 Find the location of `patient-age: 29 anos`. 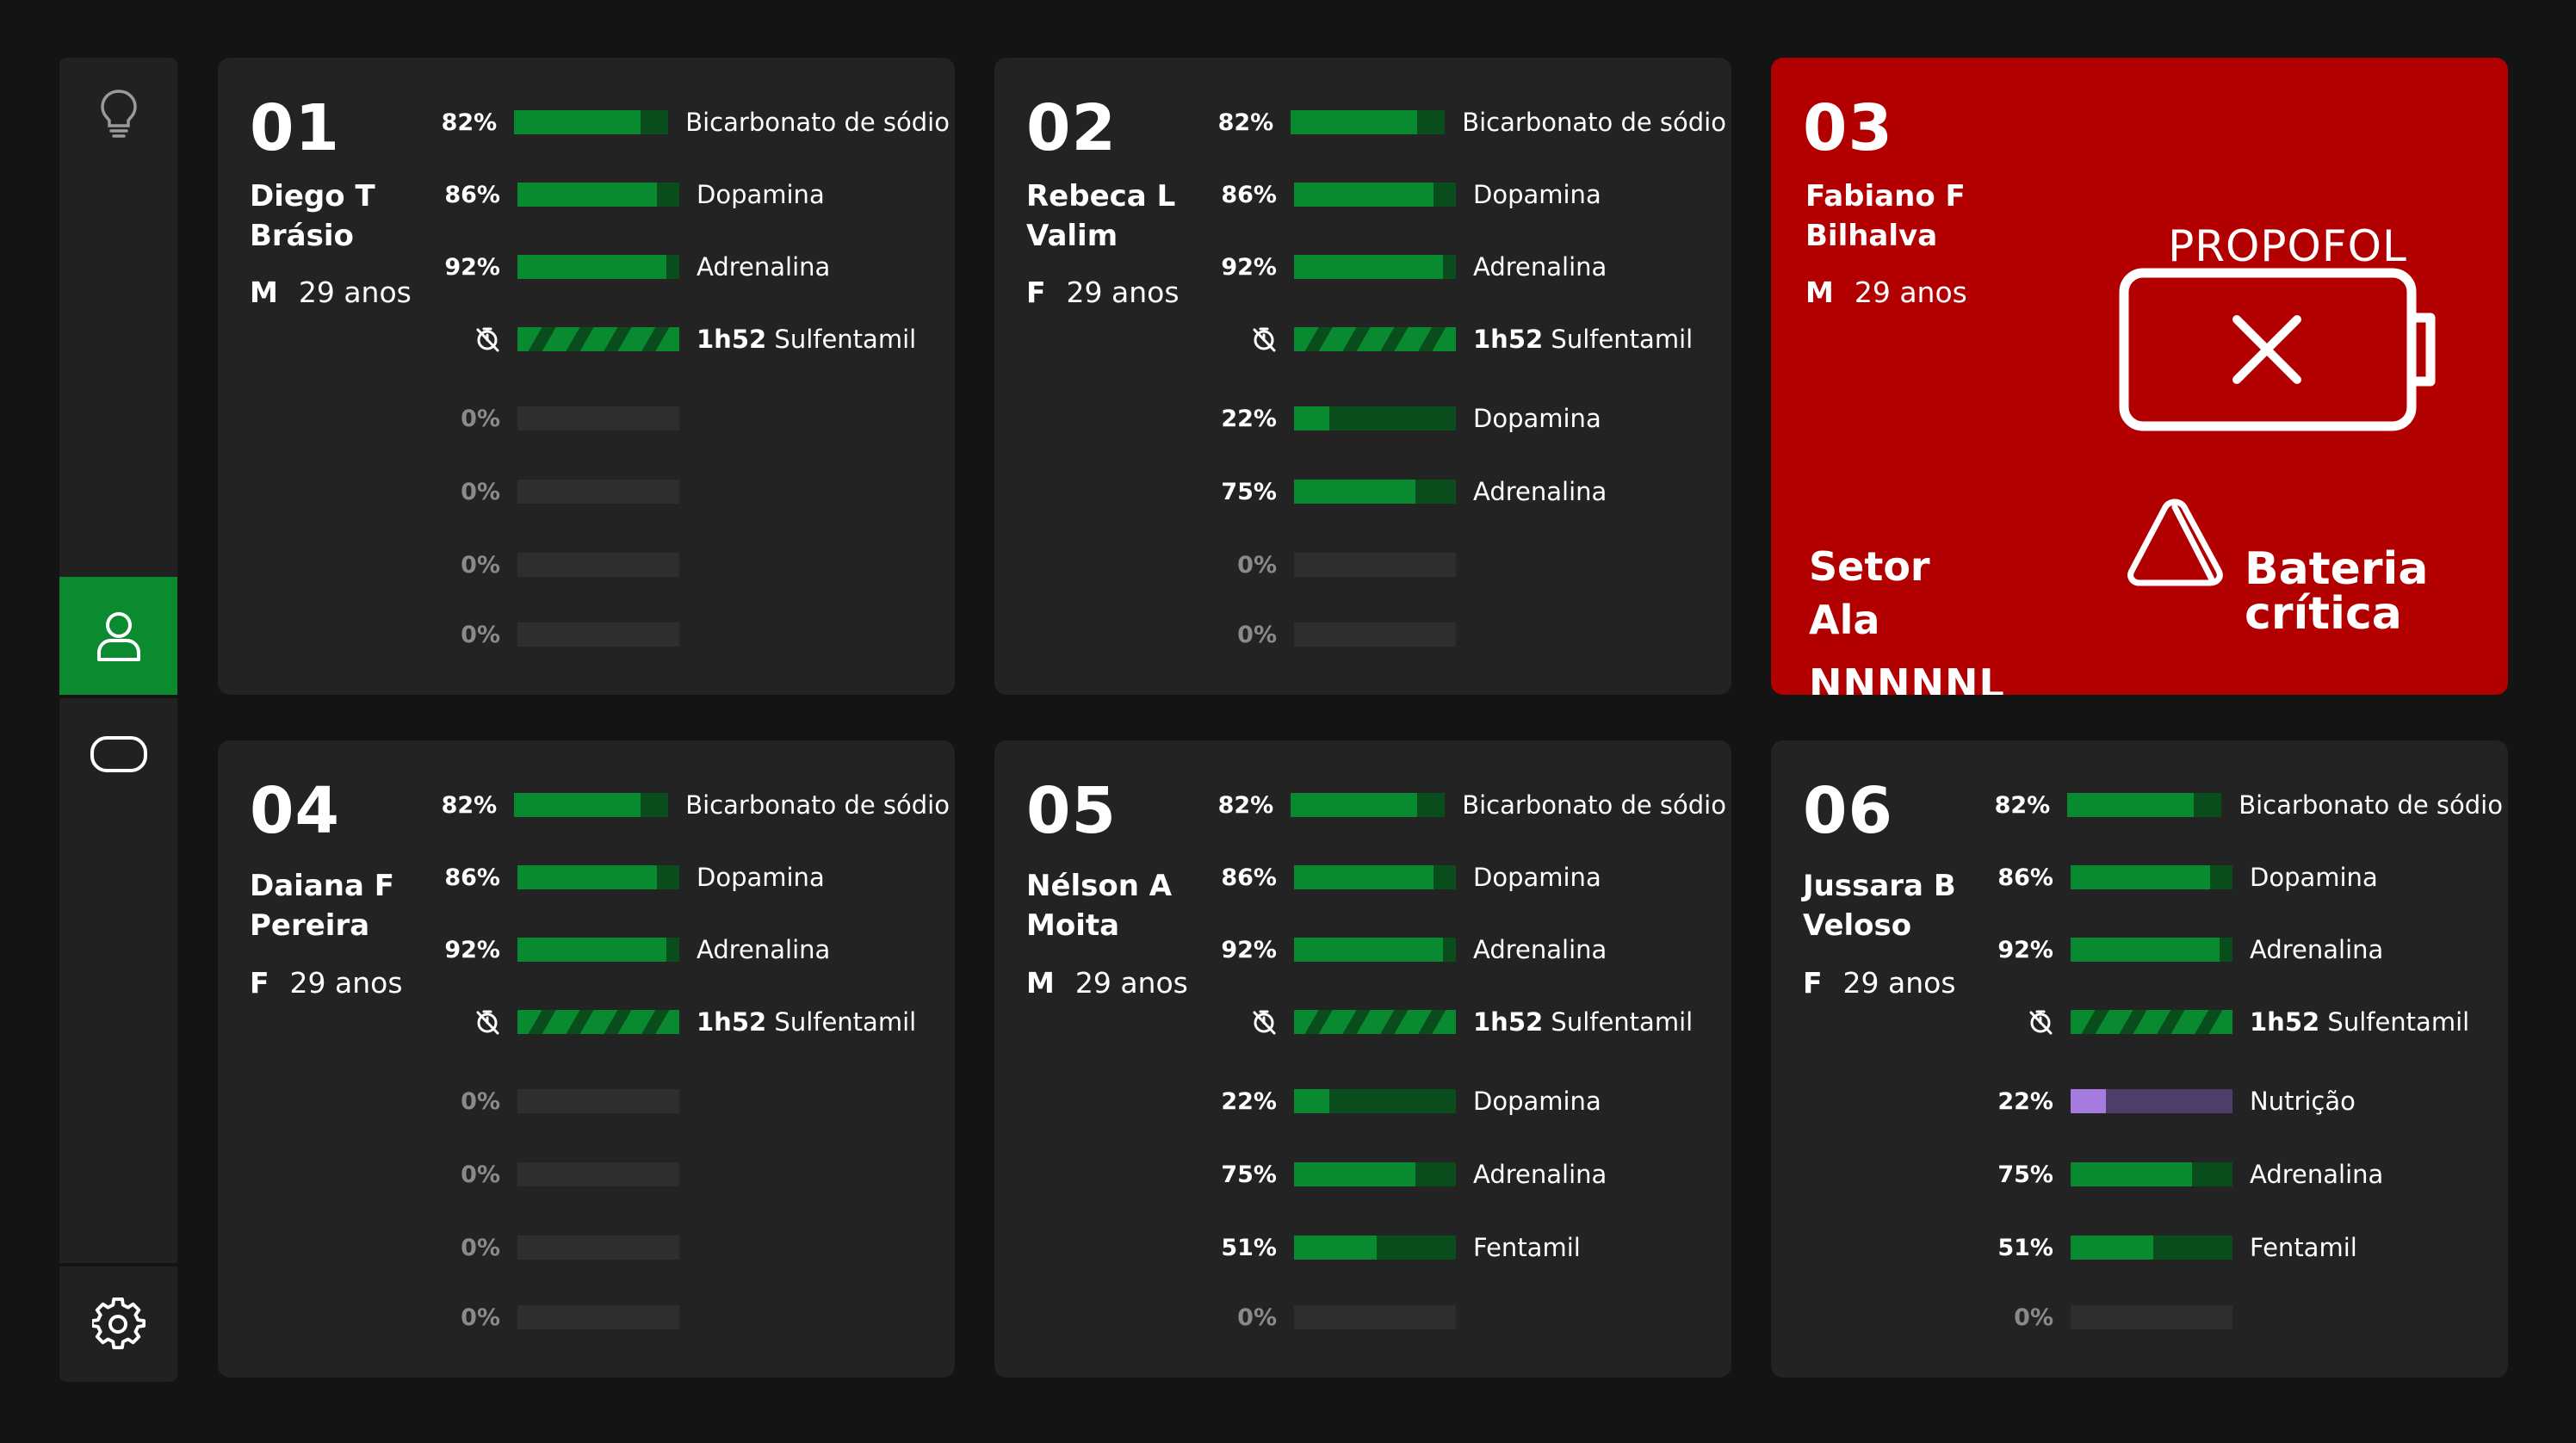

patient-age: 29 anos is located at coordinates (346, 983).